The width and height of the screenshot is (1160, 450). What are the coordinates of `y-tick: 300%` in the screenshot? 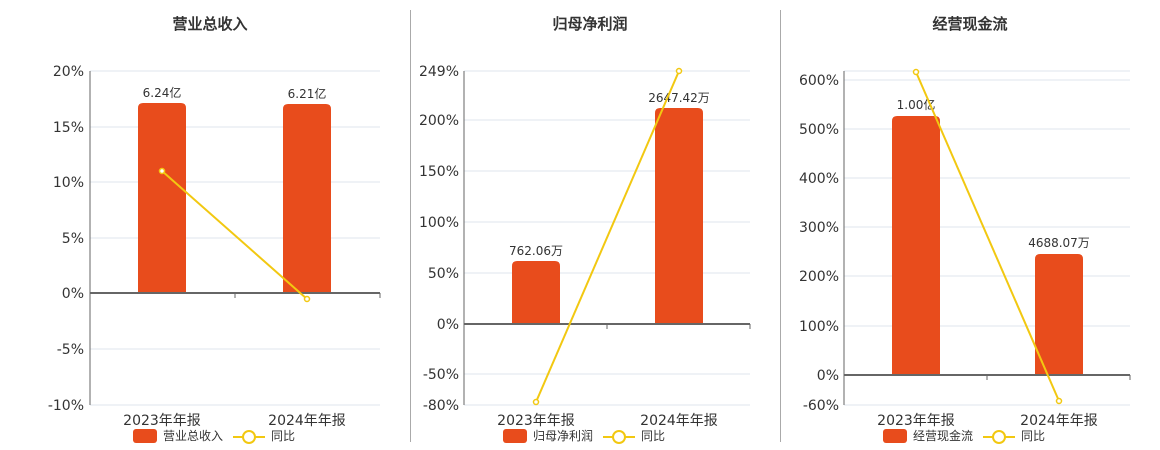 It's located at (819, 228).